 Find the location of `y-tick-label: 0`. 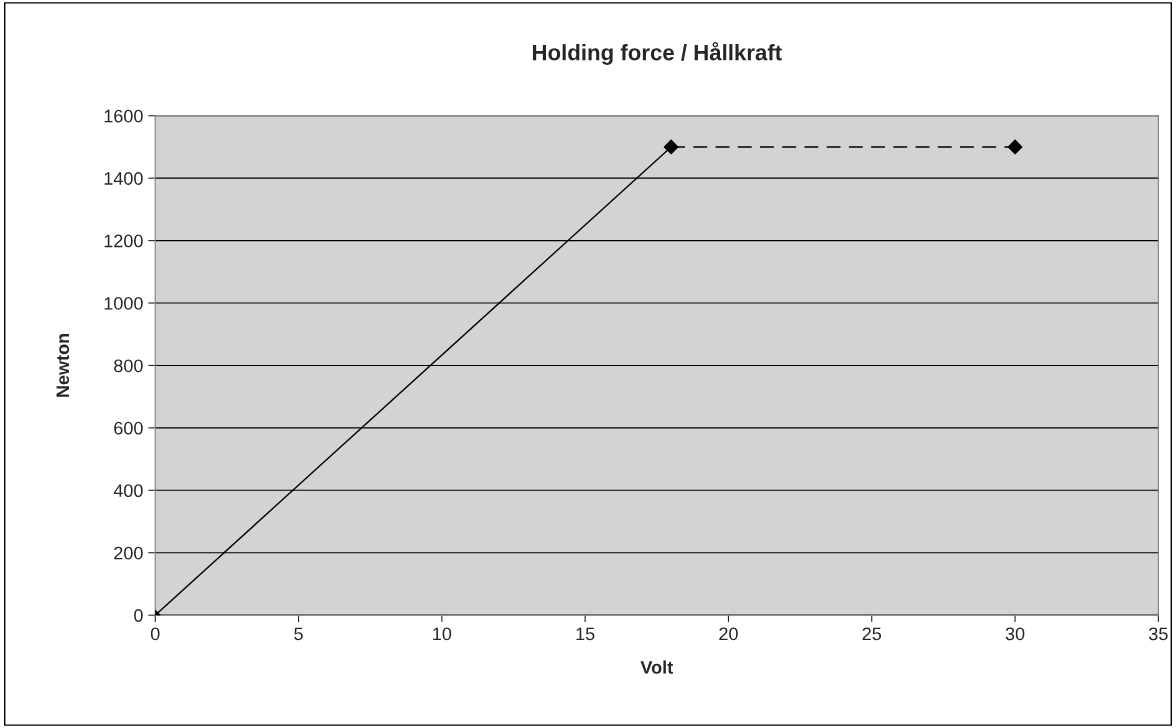

y-tick-label: 0 is located at coordinates (138, 615).